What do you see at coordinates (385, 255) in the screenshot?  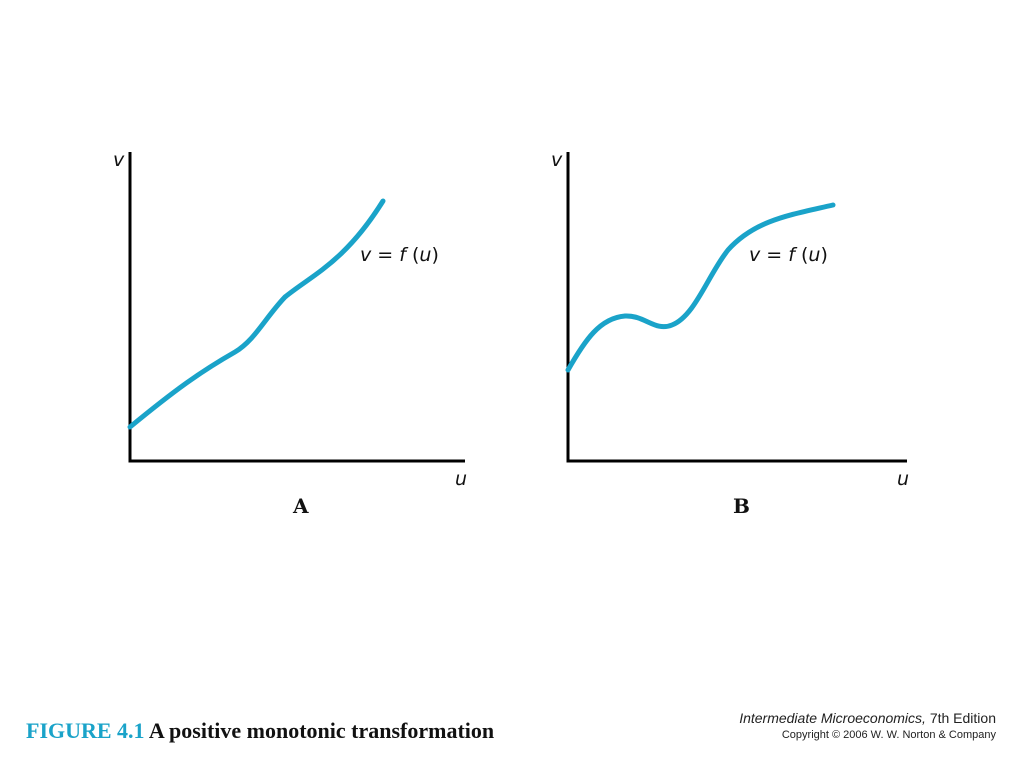 I see `panel-a-curve-label-eq: =` at bounding box center [385, 255].